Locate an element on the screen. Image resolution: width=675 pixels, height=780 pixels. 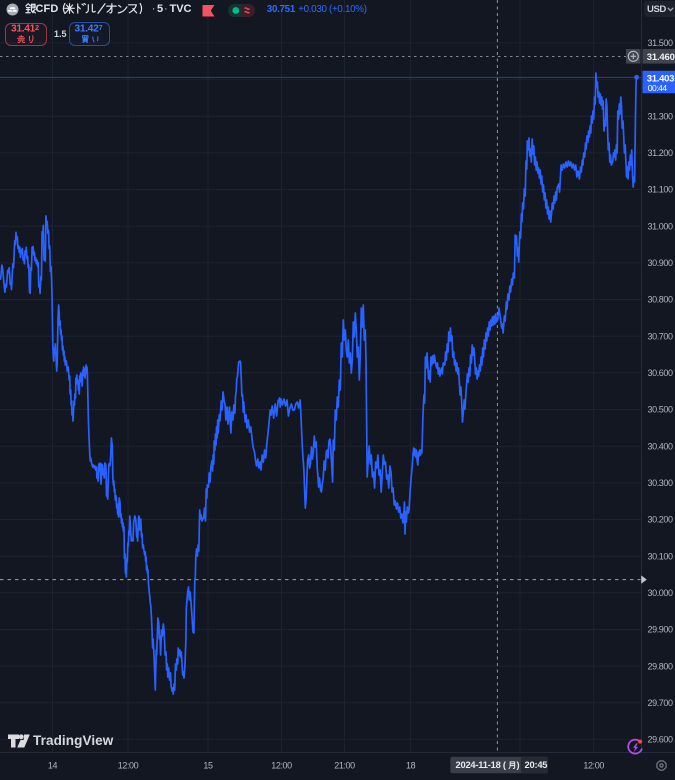
svg-text: 31.403 is located at coordinates (660, 79).